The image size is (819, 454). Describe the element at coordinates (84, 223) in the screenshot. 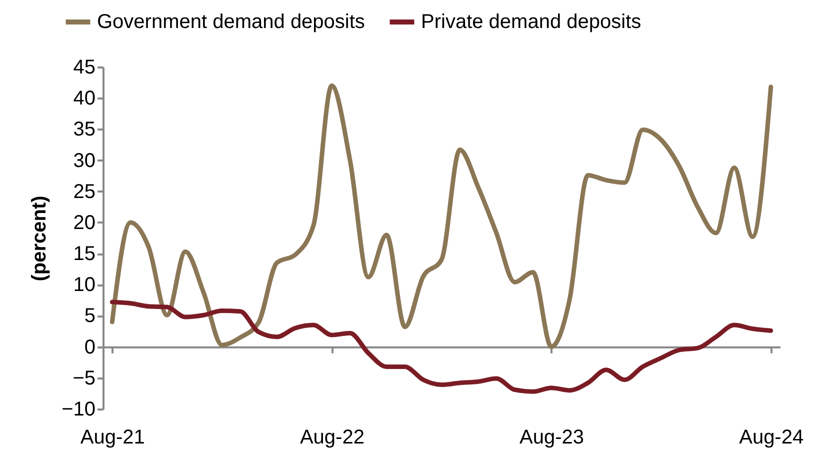

I see `y-tick-label: 20` at that location.